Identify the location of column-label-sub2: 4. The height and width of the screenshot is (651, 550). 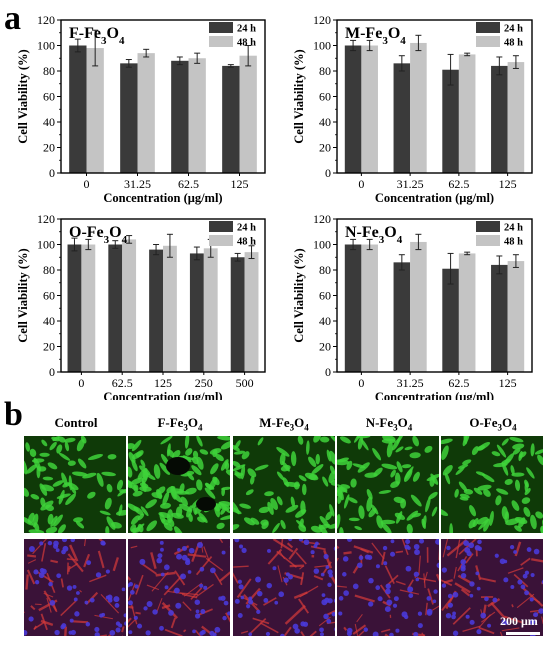
(306, 427).